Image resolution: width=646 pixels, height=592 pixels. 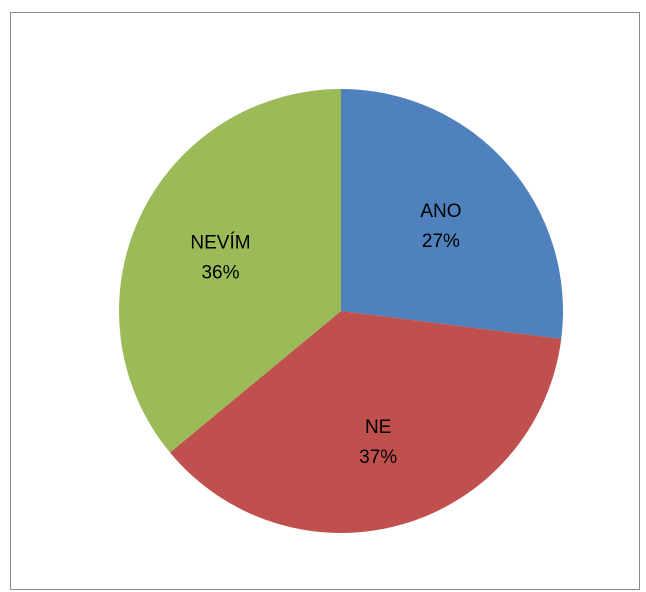 I want to click on slice-percent-ano: 27%, so click(x=441, y=241).